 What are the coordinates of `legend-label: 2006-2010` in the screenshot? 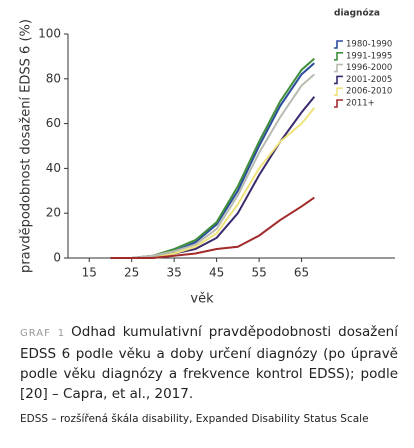 It's located at (369, 92).